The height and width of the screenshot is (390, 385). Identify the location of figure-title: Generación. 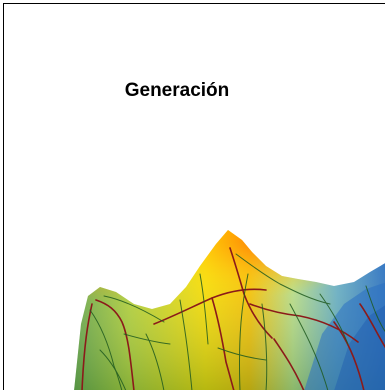
(177, 90).